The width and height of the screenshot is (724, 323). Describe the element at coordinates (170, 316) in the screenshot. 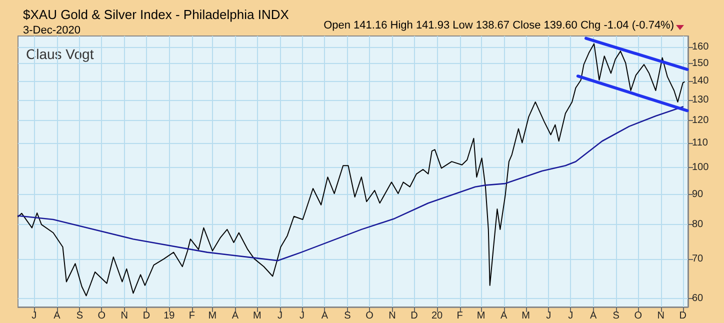

I see `x-tick-label: 19` at that location.